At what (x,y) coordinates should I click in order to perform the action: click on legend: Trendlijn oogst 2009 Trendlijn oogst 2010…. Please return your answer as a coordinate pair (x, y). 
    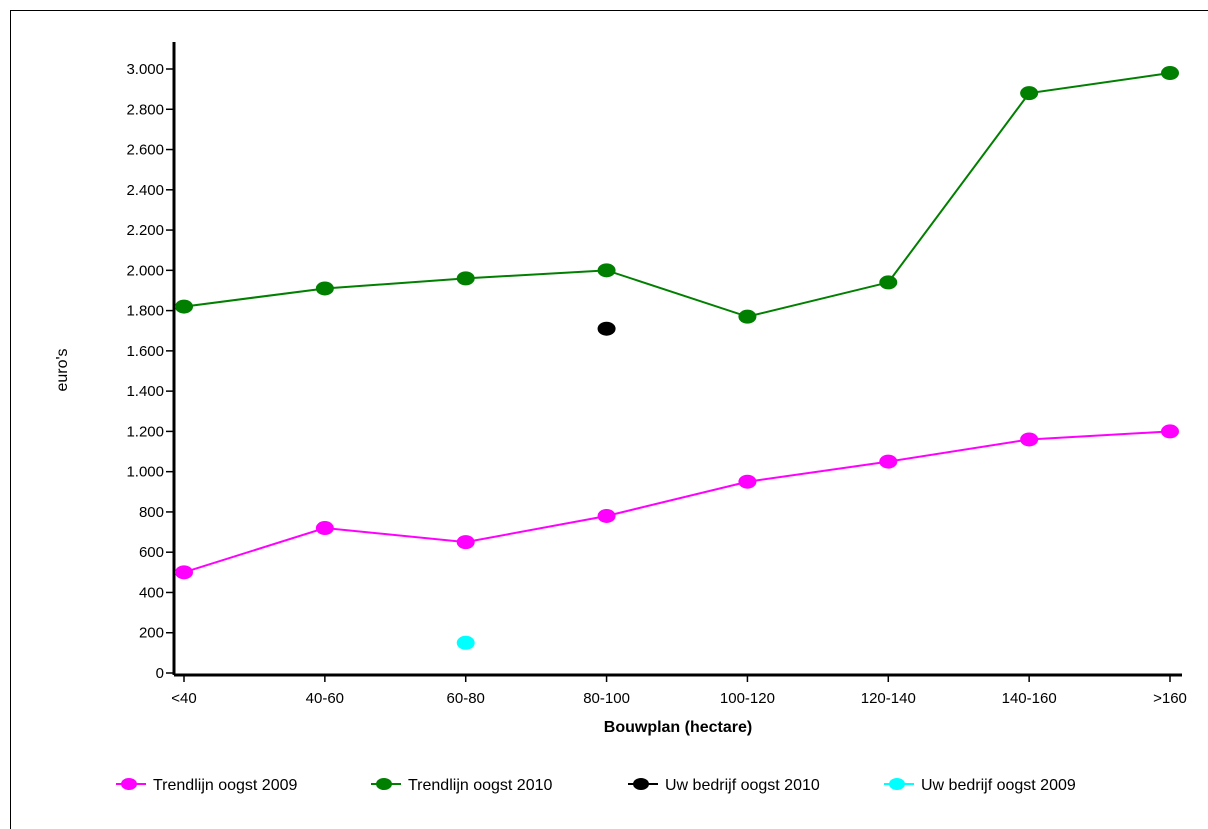
    Looking at the image, I should click on (596, 785).